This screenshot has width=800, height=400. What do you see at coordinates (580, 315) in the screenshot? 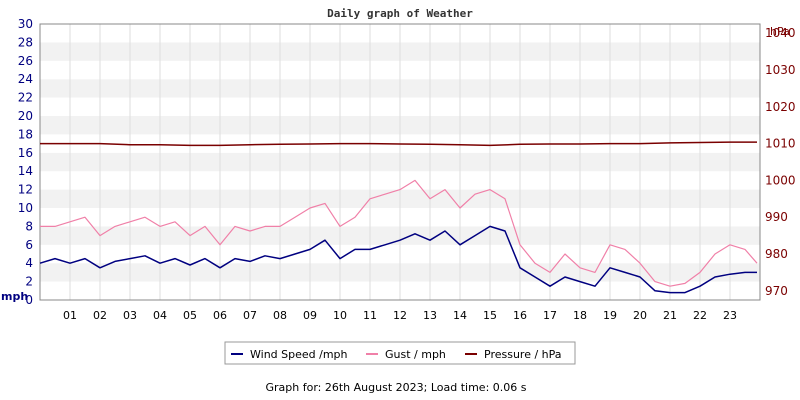
I see `x-tick-label: 18` at bounding box center [580, 315].